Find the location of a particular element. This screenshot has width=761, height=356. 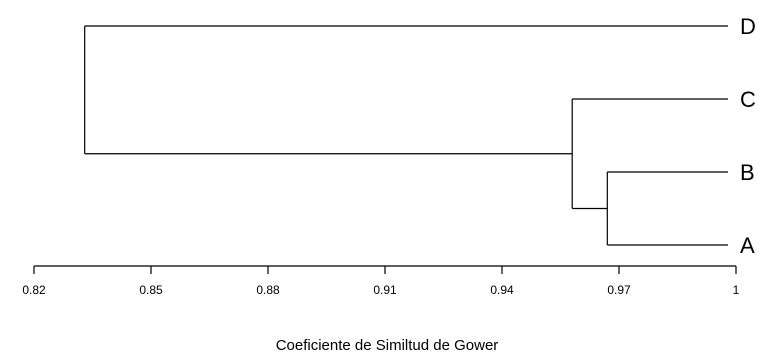

leaf-label-a: A is located at coordinates (747, 245).